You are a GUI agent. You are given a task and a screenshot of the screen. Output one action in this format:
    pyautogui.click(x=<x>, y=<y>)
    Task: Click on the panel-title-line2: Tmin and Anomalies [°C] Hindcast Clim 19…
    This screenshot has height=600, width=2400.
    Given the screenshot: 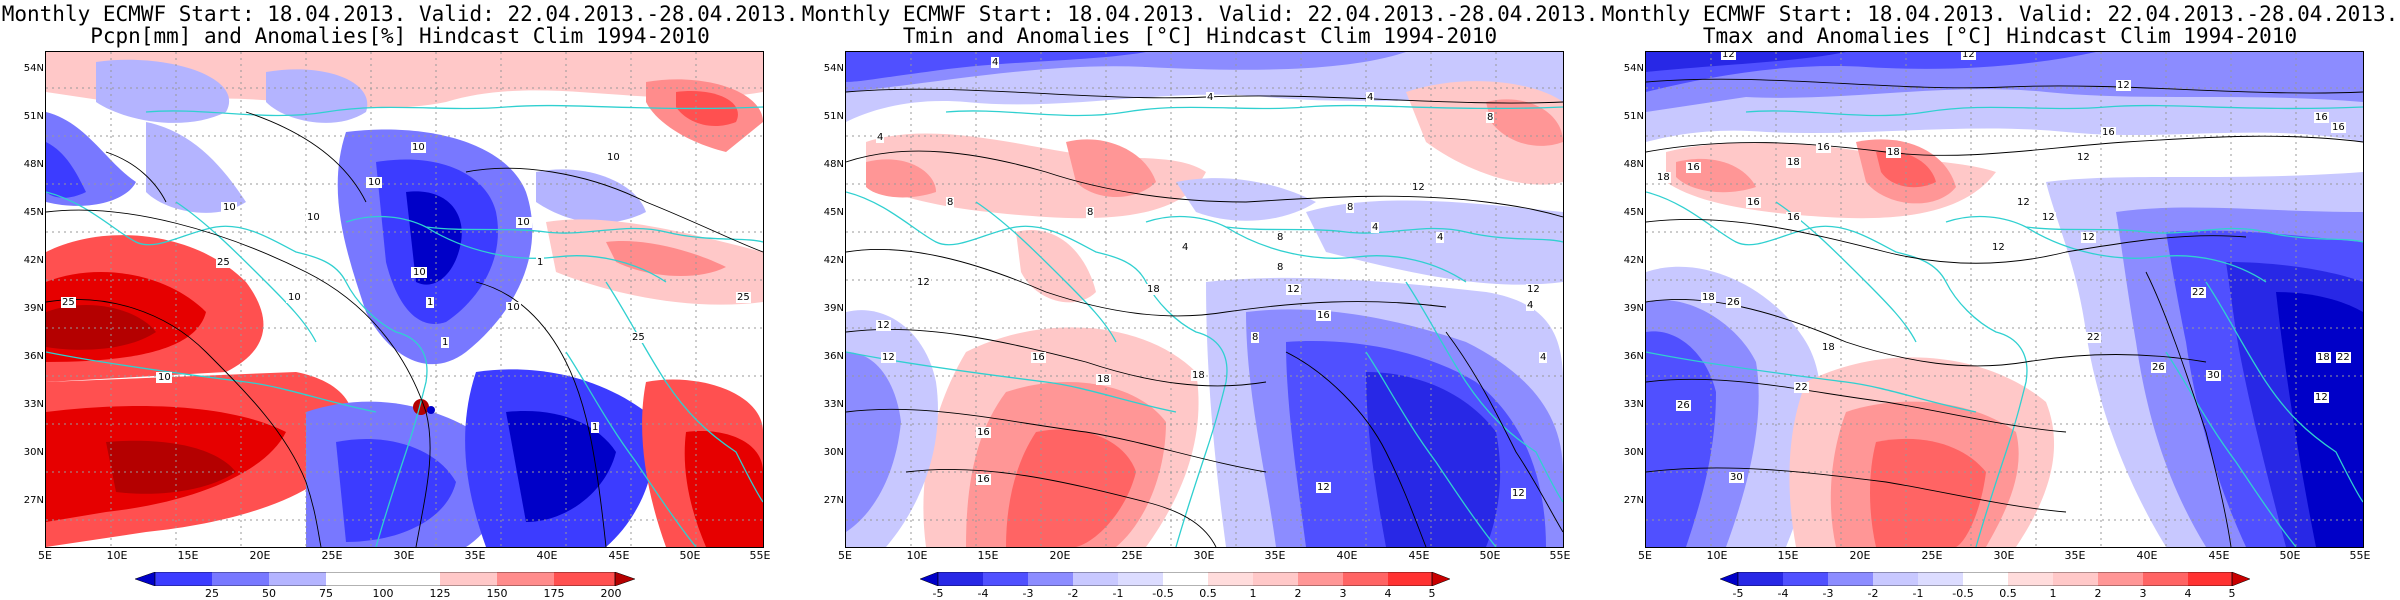 What is the action you would take?
    pyautogui.click(x=1200, y=36)
    